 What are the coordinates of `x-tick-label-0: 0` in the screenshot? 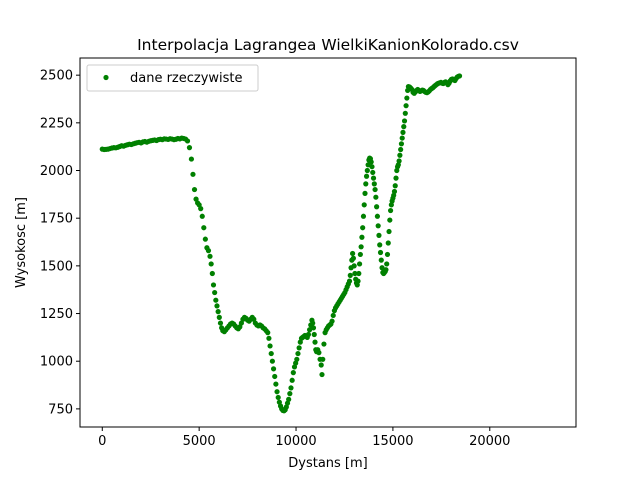 It's located at (102, 441).